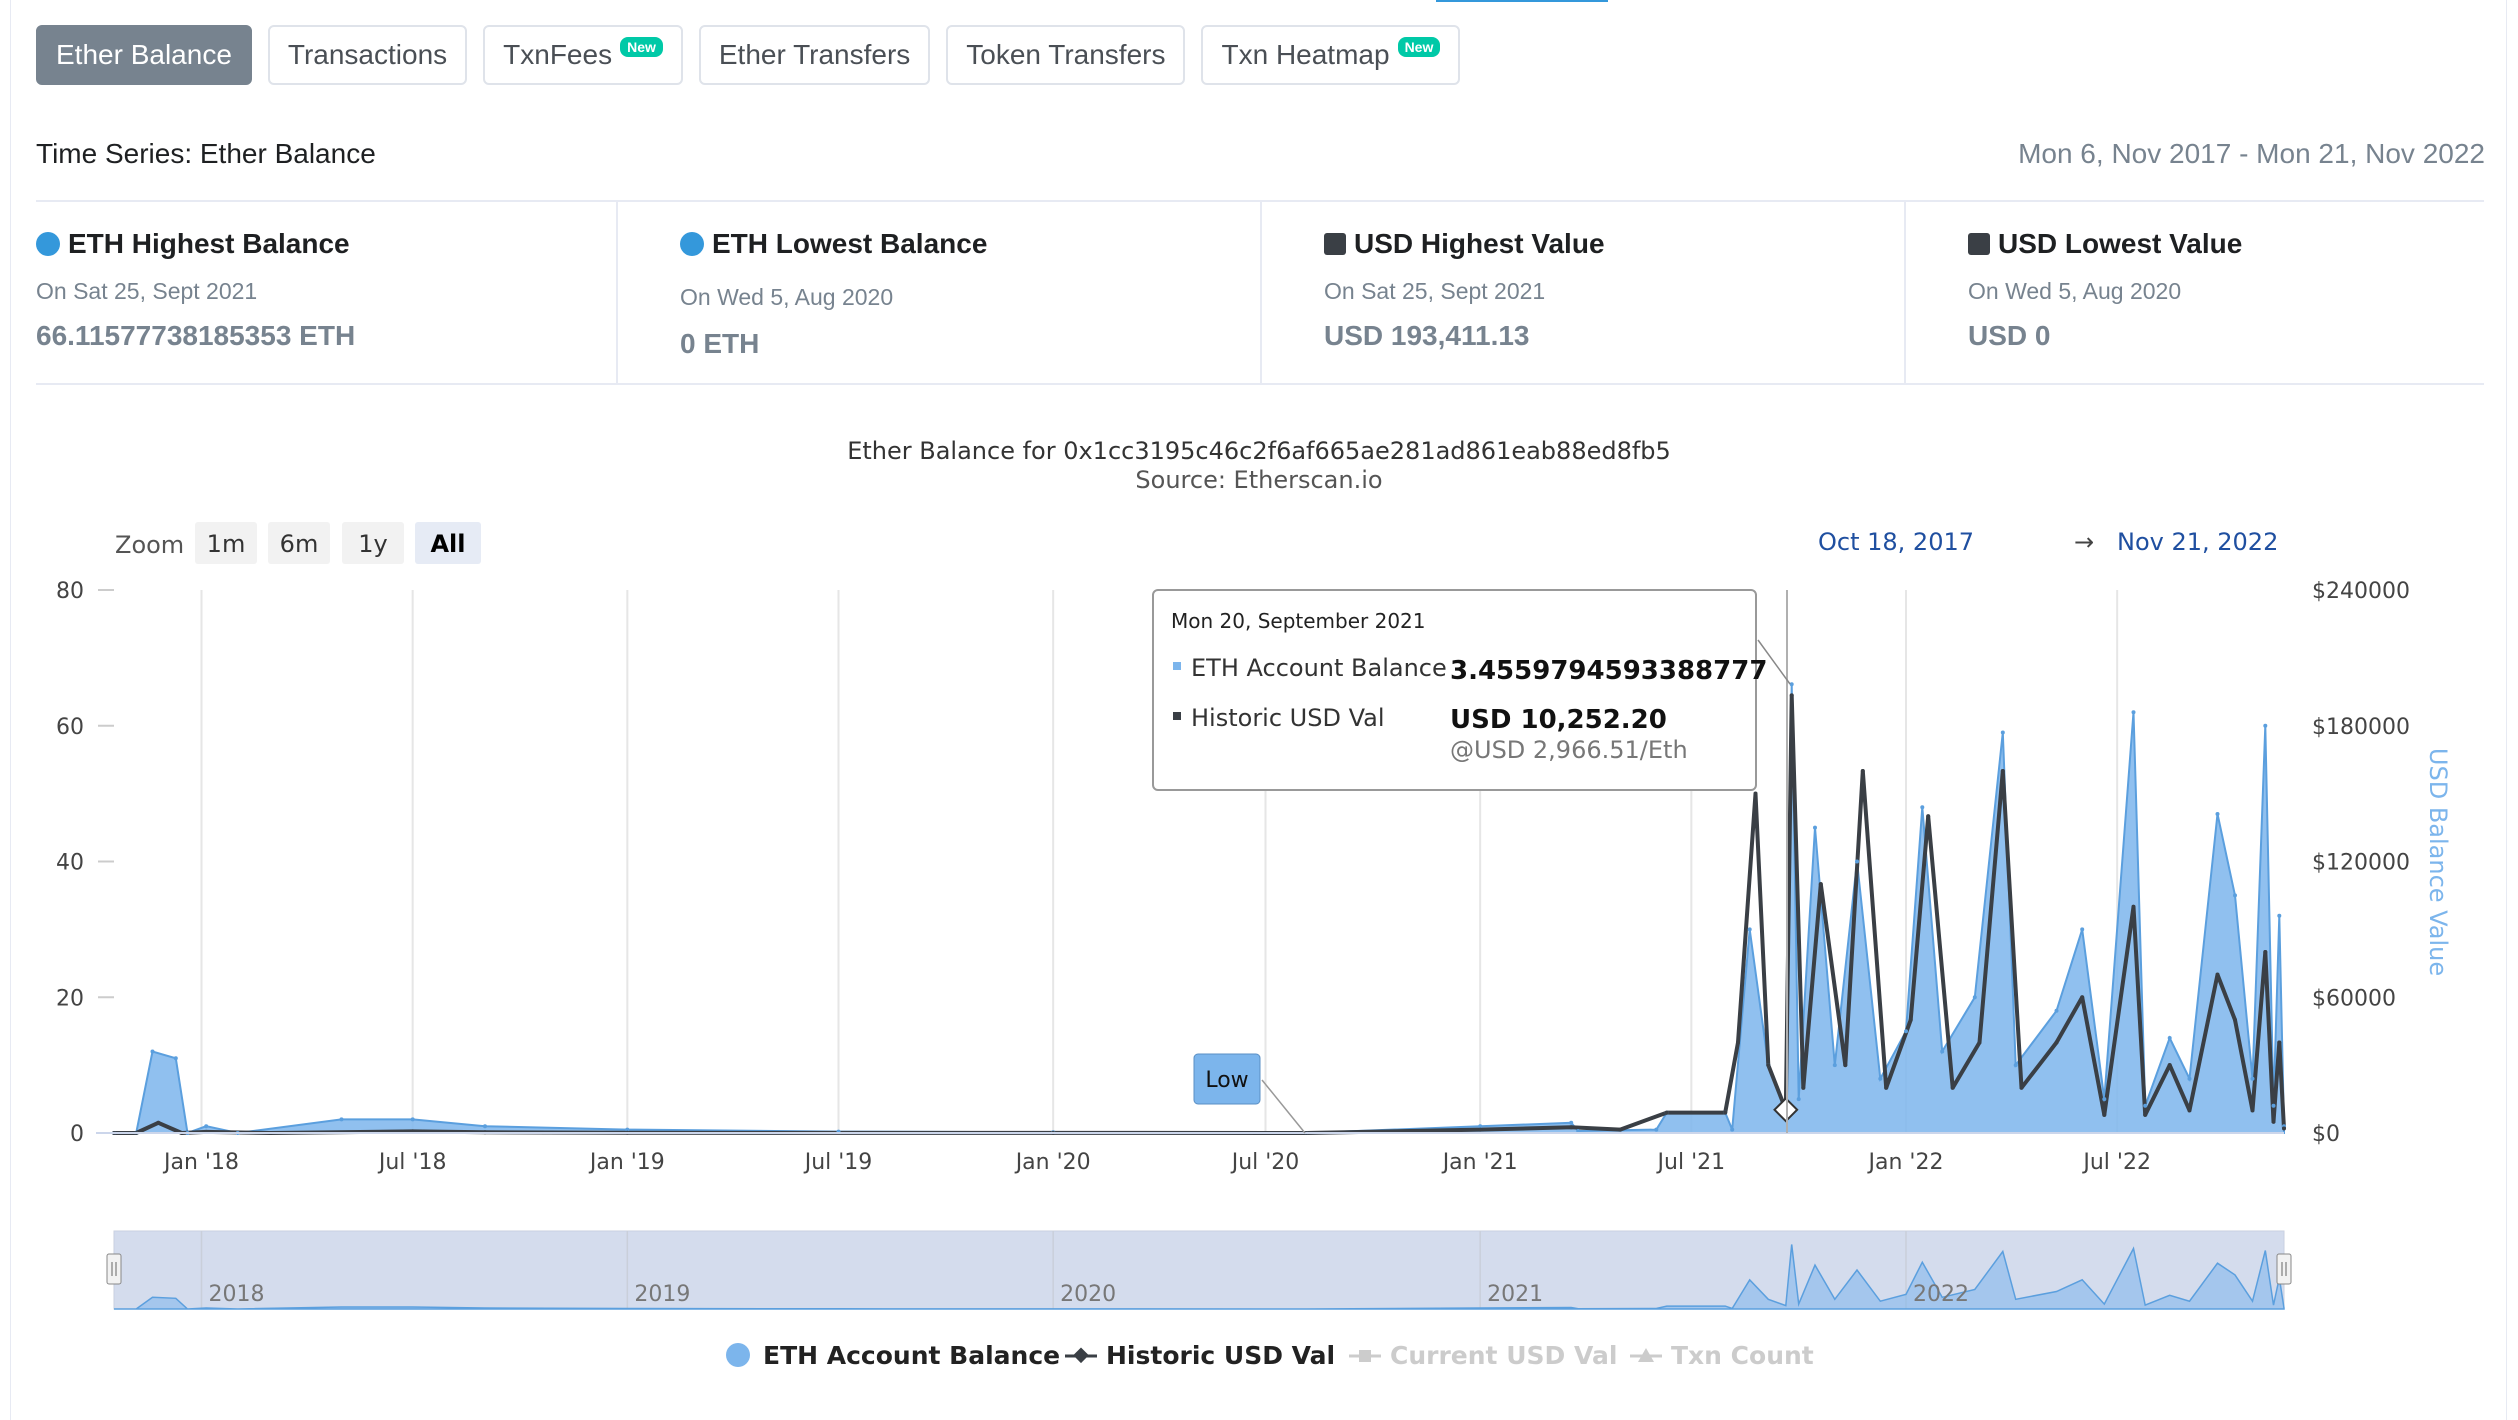 The width and height of the screenshot is (2518, 1420). I want to click on x-tick-label: Jan '20, so click(1052, 1162).